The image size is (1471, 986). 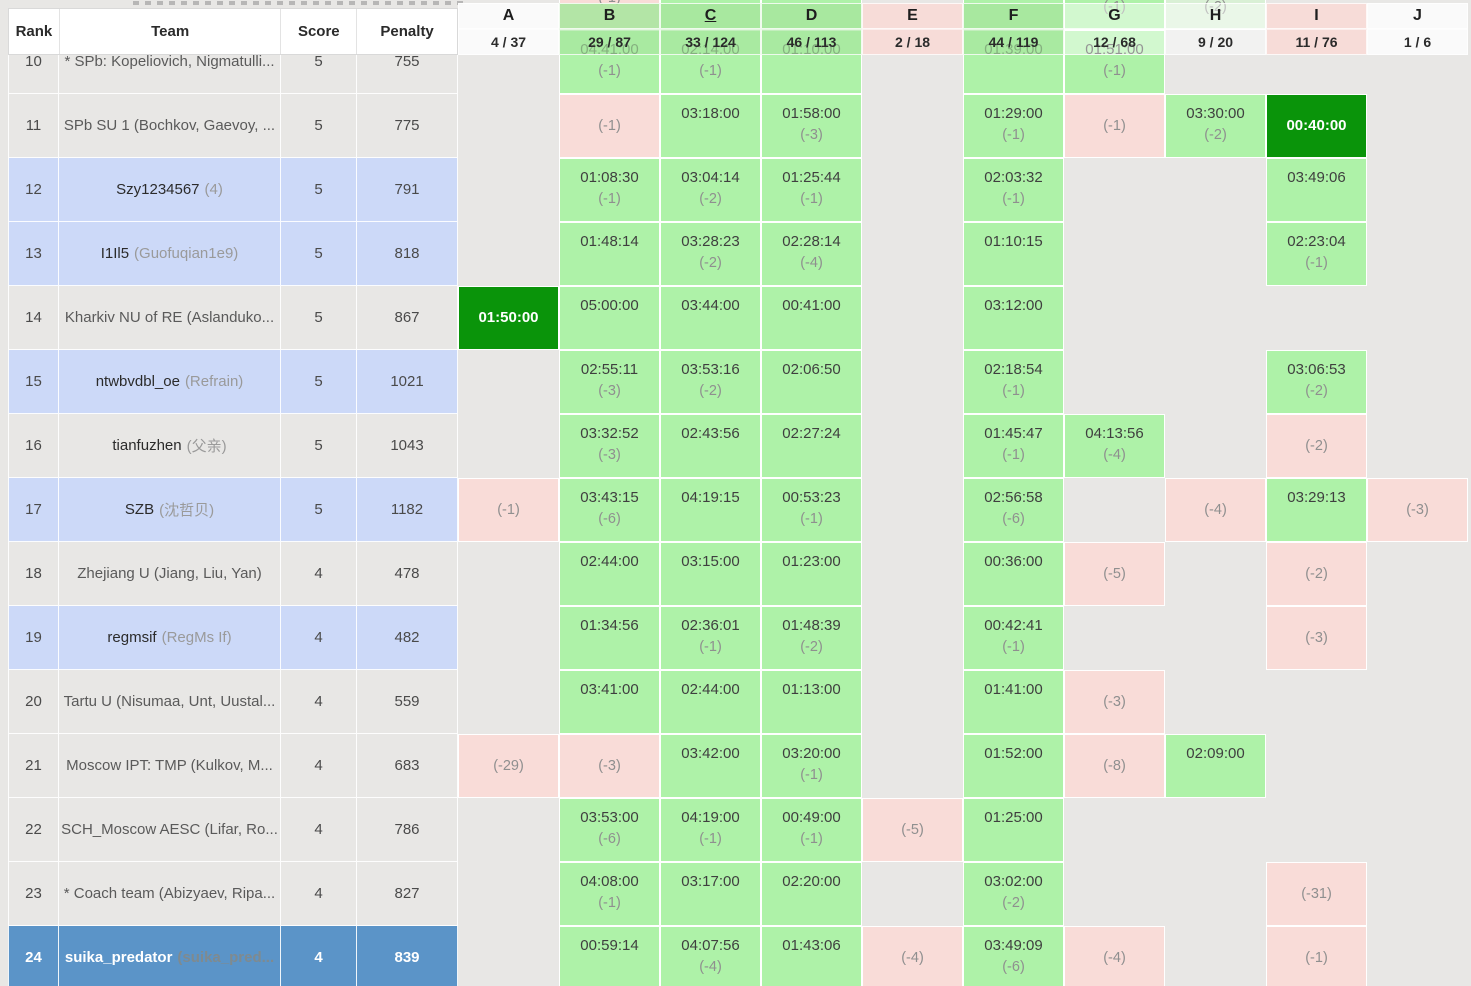 What do you see at coordinates (1316, 241) in the screenshot?
I see `accepted-time: 02:23:04` at bounding box center [1316, 241].